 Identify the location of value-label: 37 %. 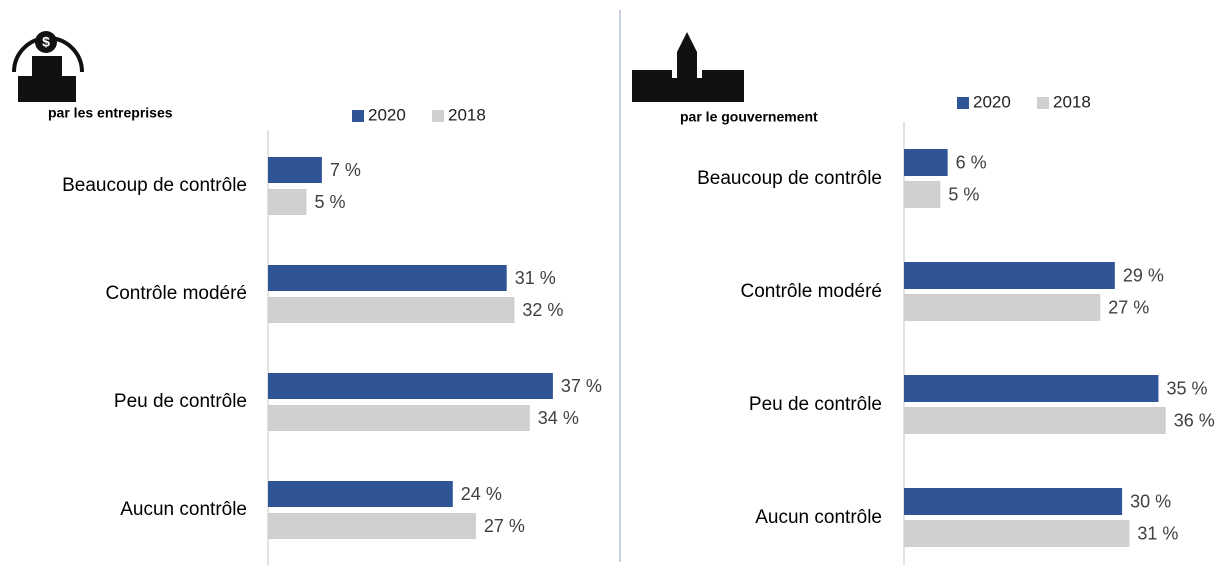
(581, 386).